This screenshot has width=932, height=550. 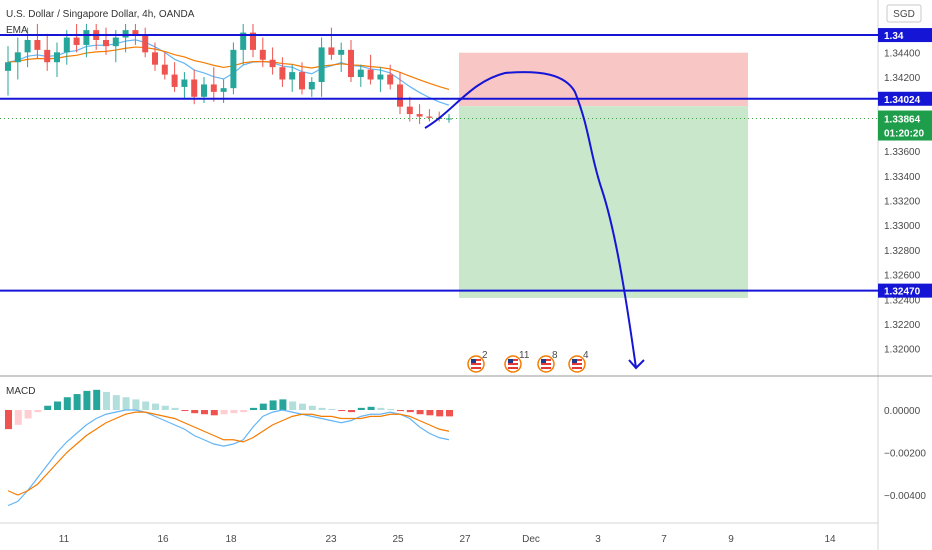 I want to click on take-profit-zone, so click(x=603, y=202).